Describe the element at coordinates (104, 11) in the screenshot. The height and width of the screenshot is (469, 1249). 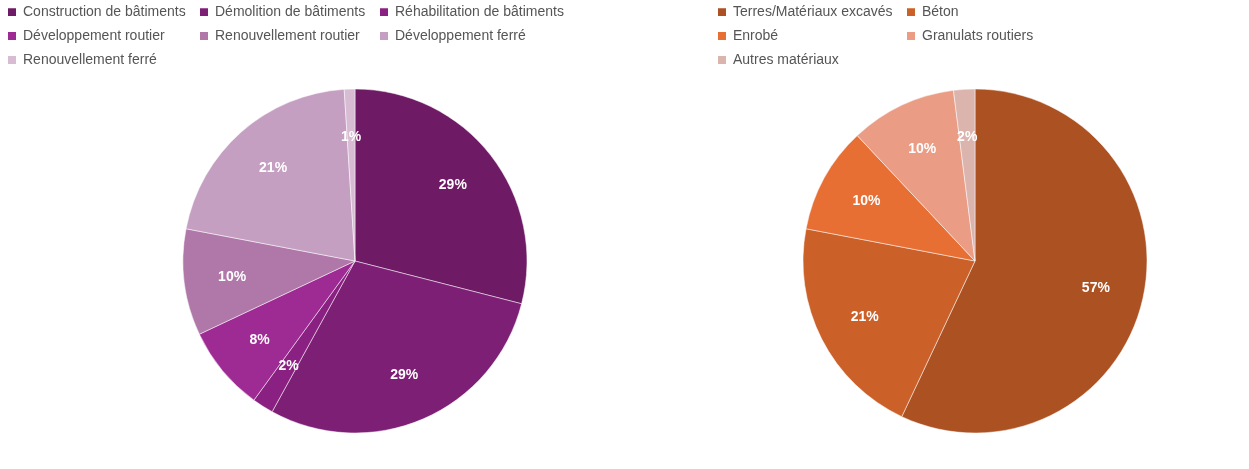
I see `legend-label: Construction de bâtiments` at that location.